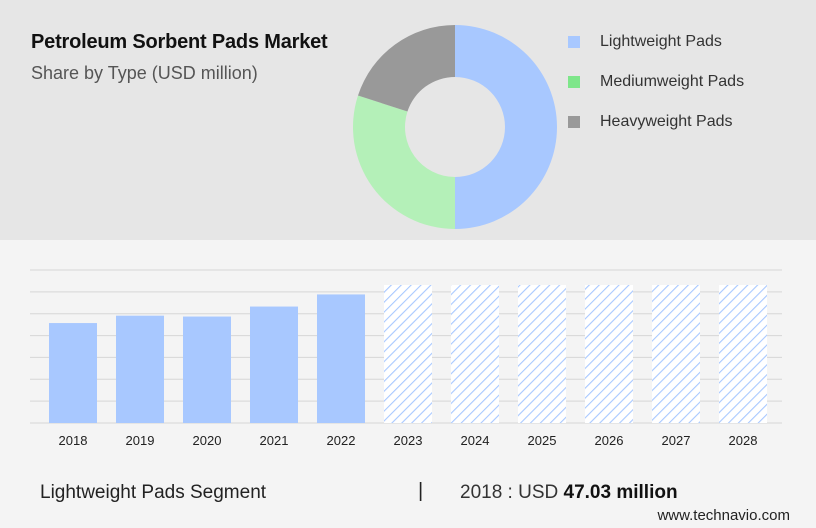 This screenshot has width=816, height=528. Describe the element at coordinates (341, 440) in the screenshot. I see `x-tick-label: 2022` at that location.